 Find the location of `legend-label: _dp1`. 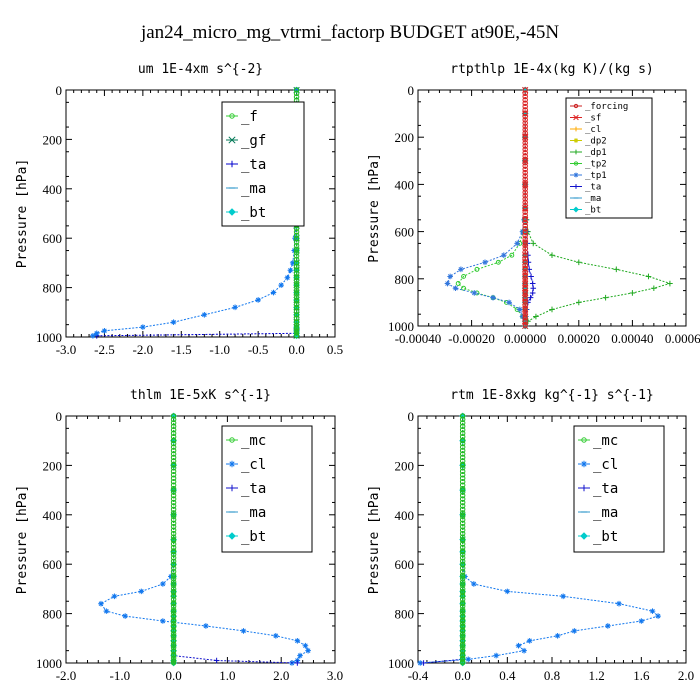

legend-label: _dp1 is located at coordinates (596, 153).